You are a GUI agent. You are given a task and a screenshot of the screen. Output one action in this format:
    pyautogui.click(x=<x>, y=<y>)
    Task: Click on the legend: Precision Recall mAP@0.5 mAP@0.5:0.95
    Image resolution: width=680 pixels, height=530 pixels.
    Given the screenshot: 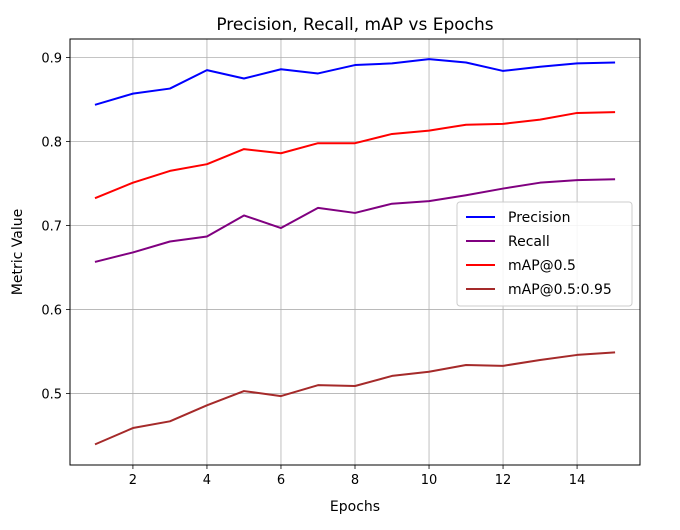 What is the action you would take?
    pyautogui.click(x=544, y=254)
    